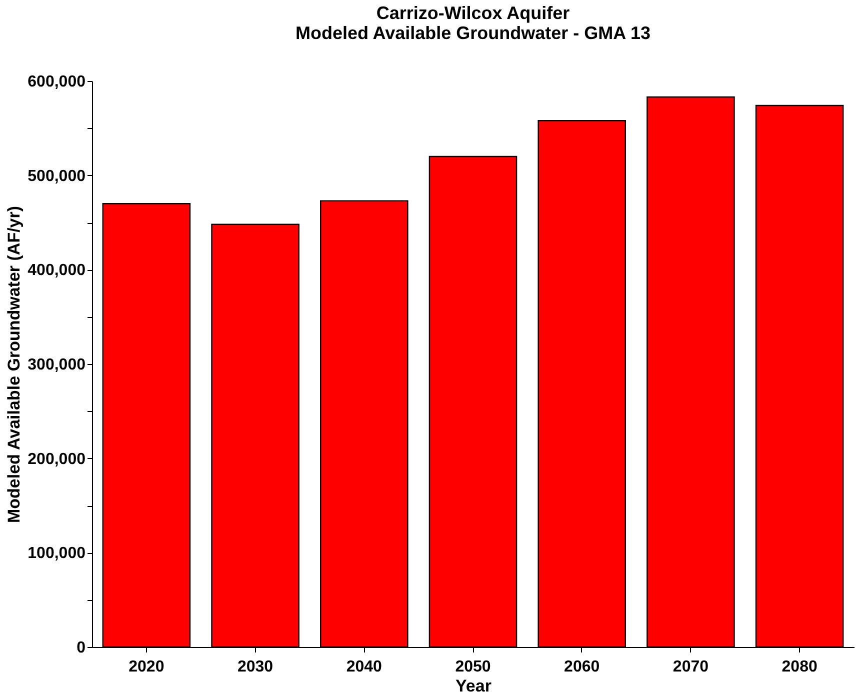 The width and height of the screenshot is (859, 699). What do you see at coordinates (690, 667) in the screenshot?
I see `x-tick-label: 2070` at bounding box center [690, 667].